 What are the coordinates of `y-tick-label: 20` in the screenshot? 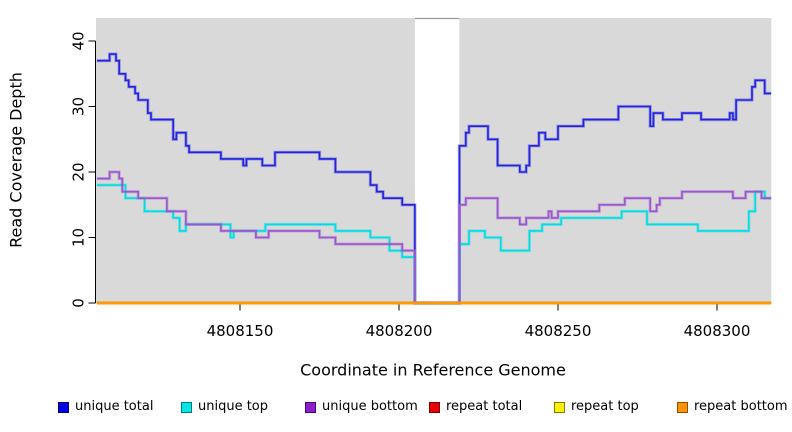 It's located at (79, 171).